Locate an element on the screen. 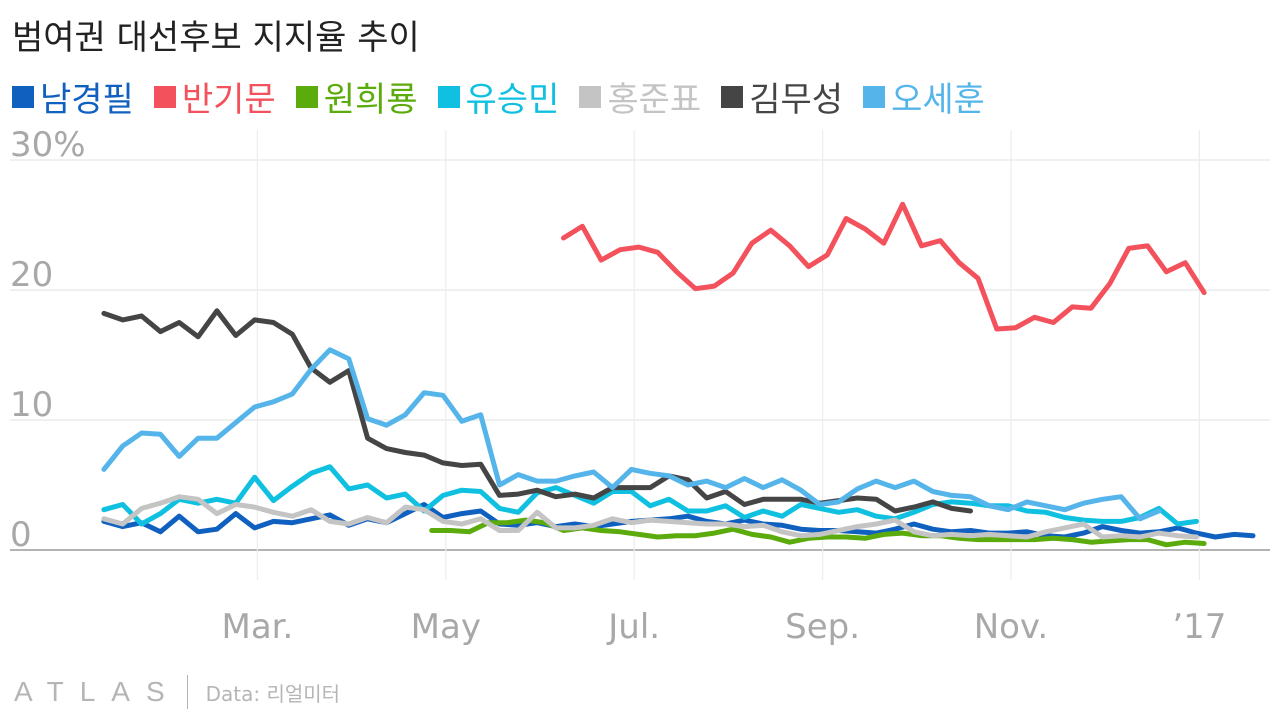  chart-title: 범여권 대선후보 지지율 추이 is located at coordinates (216, 38).